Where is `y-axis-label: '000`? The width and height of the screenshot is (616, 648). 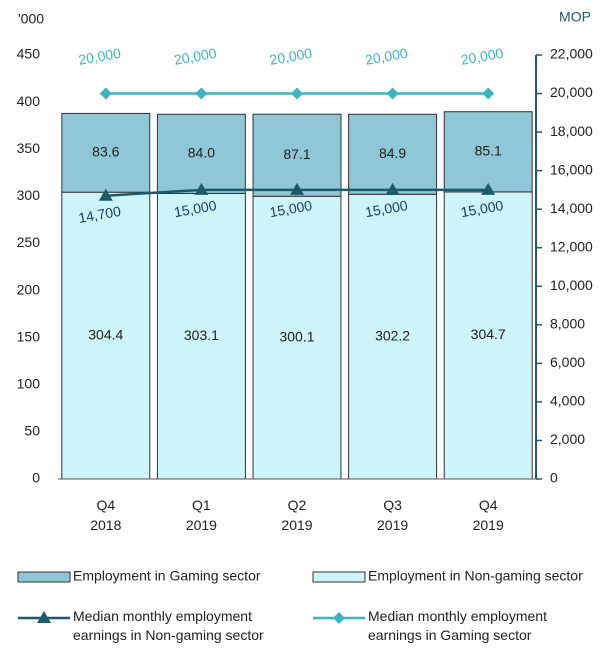
y-axis-label: '000 is located at coordinates (31, 19).